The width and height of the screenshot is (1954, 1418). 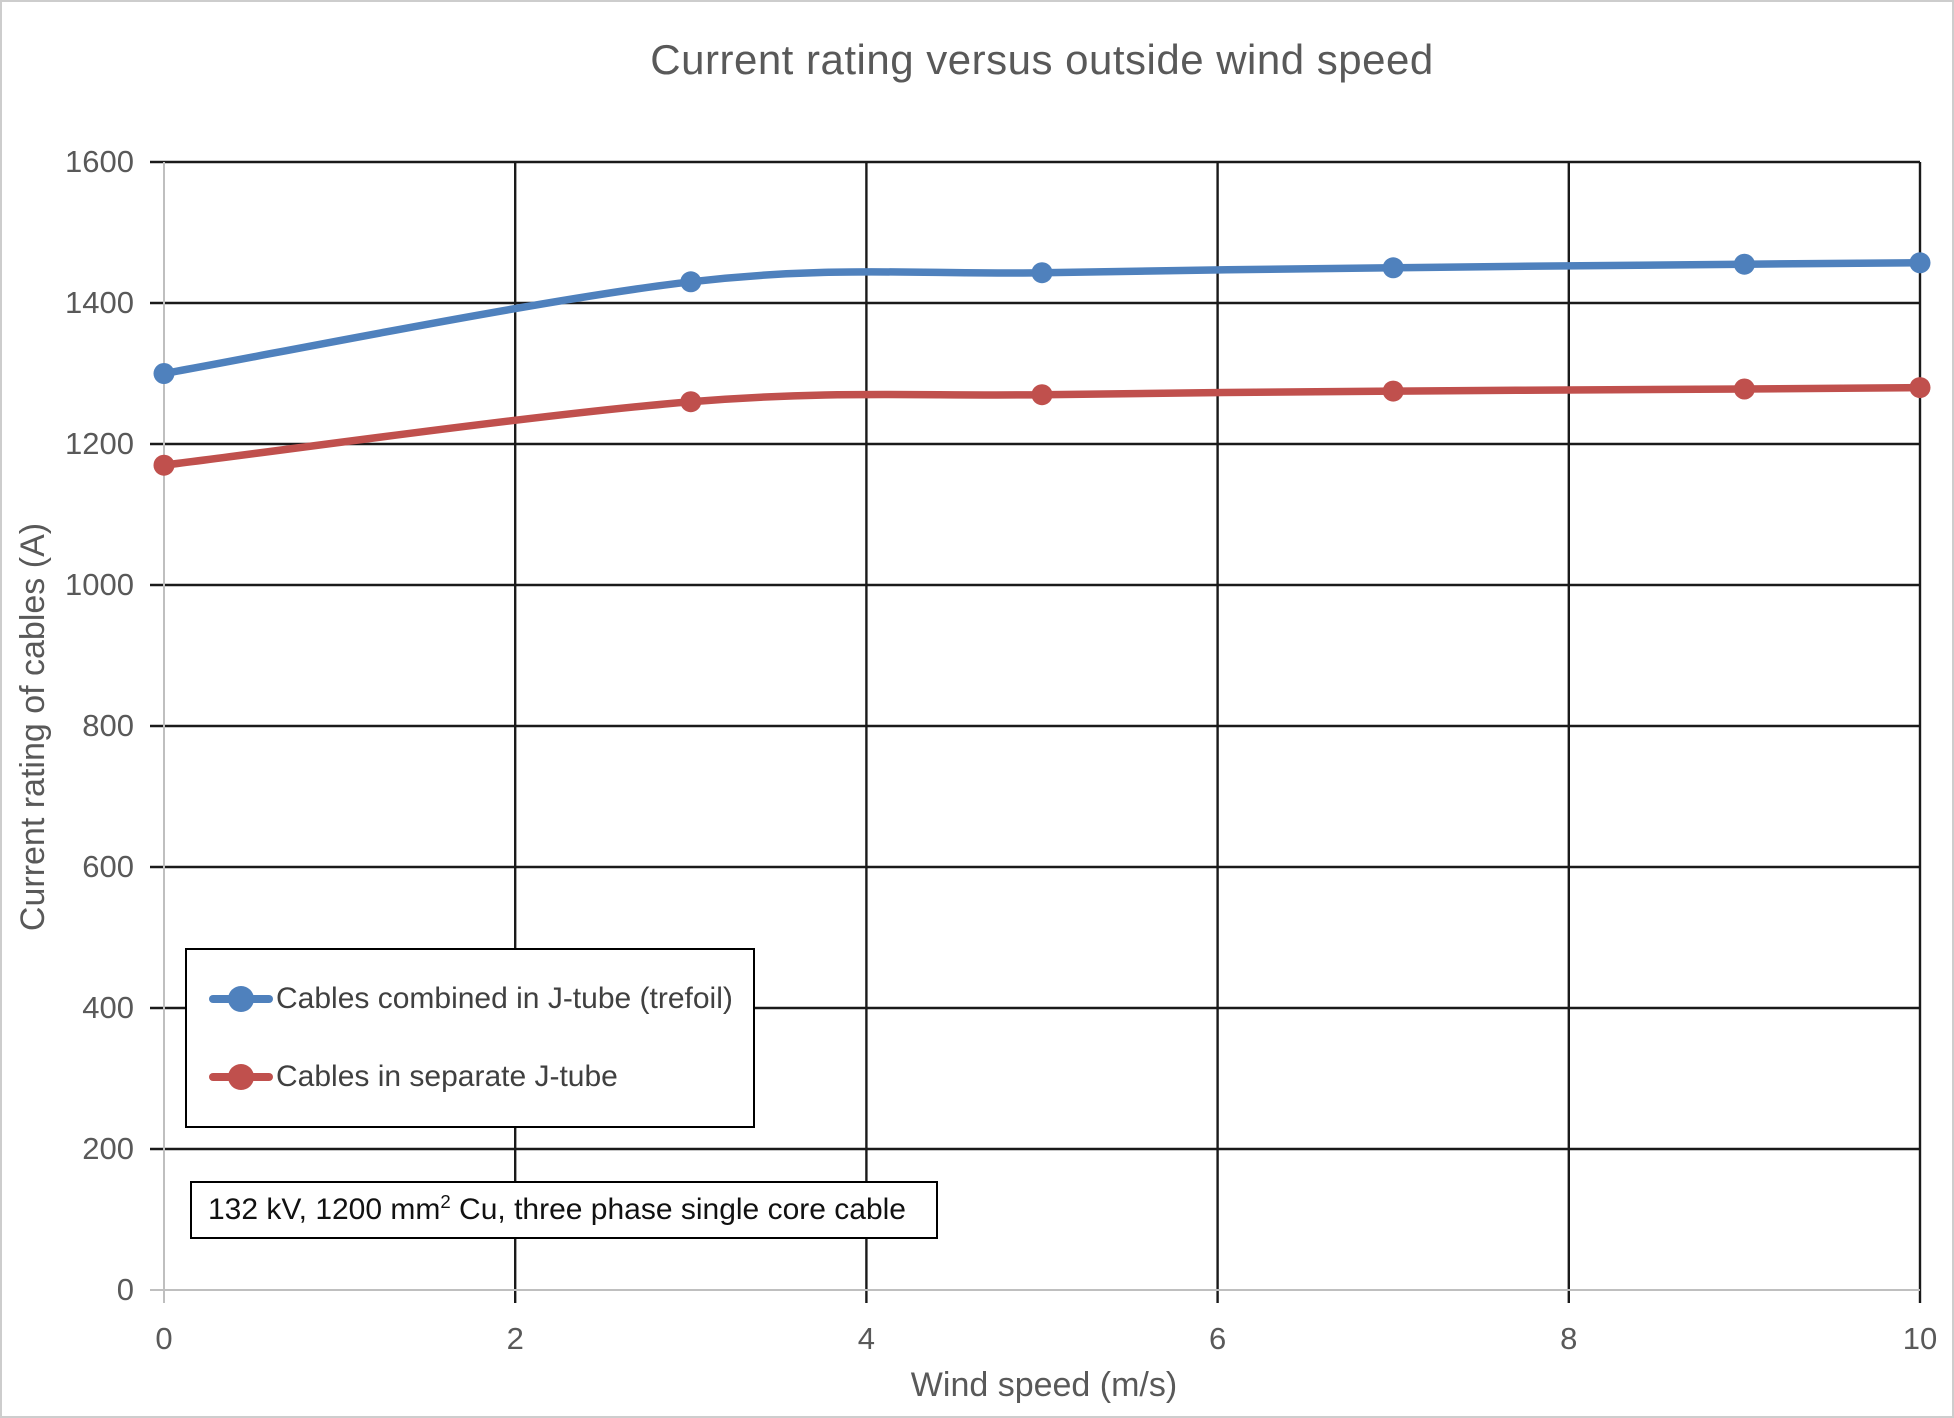 What do you see at coordinates (99, 443) in the screenshot?
I see `y-axis-tick-label: 1200` at bounding box center [99, 443].